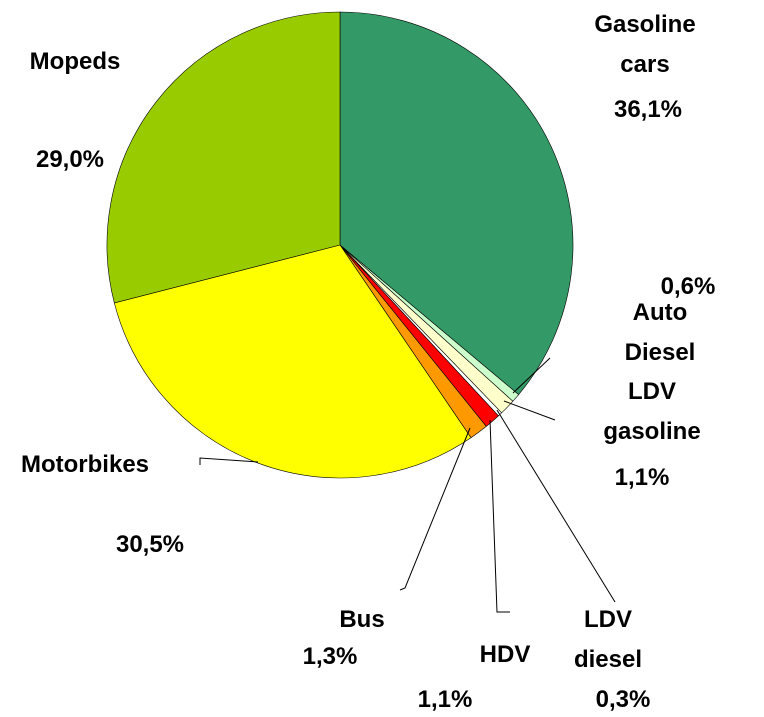 This screenshot has height=717, width=764. What do you see at coordinates (85, 464) in the screenshot?
I see `slice-name: Motorbikes` at bounding box center [85, 464].